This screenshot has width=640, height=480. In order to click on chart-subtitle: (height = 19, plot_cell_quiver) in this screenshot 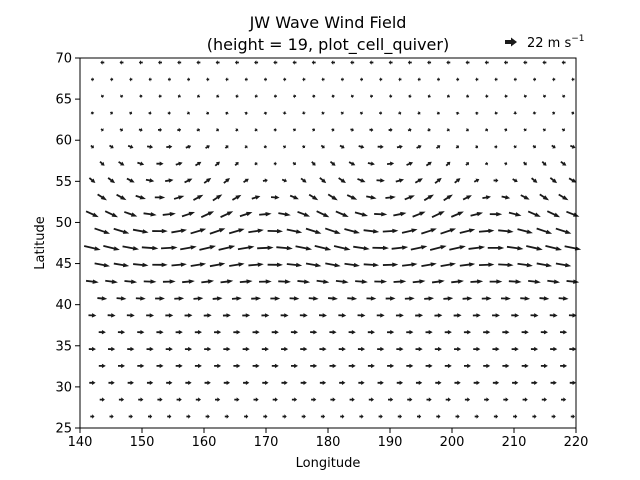, I will do `click(328, 45)`.